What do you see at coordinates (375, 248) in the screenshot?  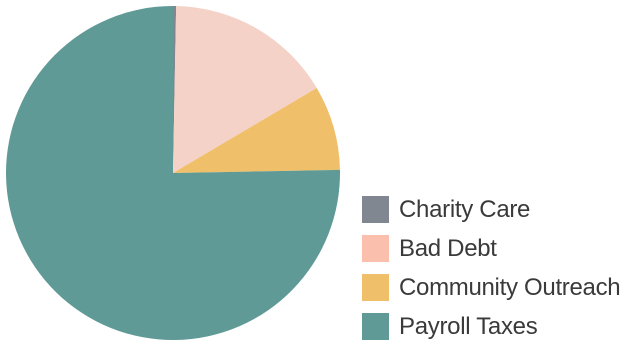 I see `legend-swatch-bad-debt` at bounding box center [375, 248].